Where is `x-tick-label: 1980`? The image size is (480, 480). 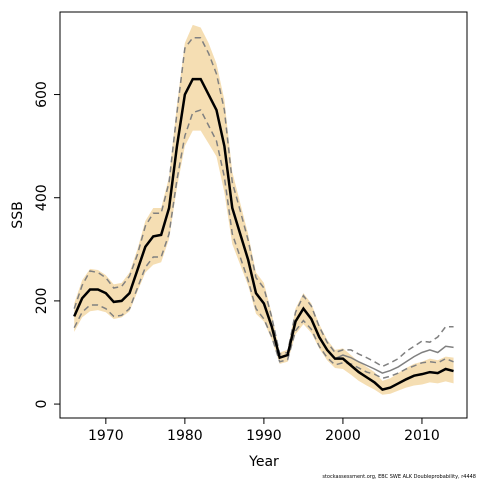 x-tick-label: 1980 is located at coordinates (185, 436).